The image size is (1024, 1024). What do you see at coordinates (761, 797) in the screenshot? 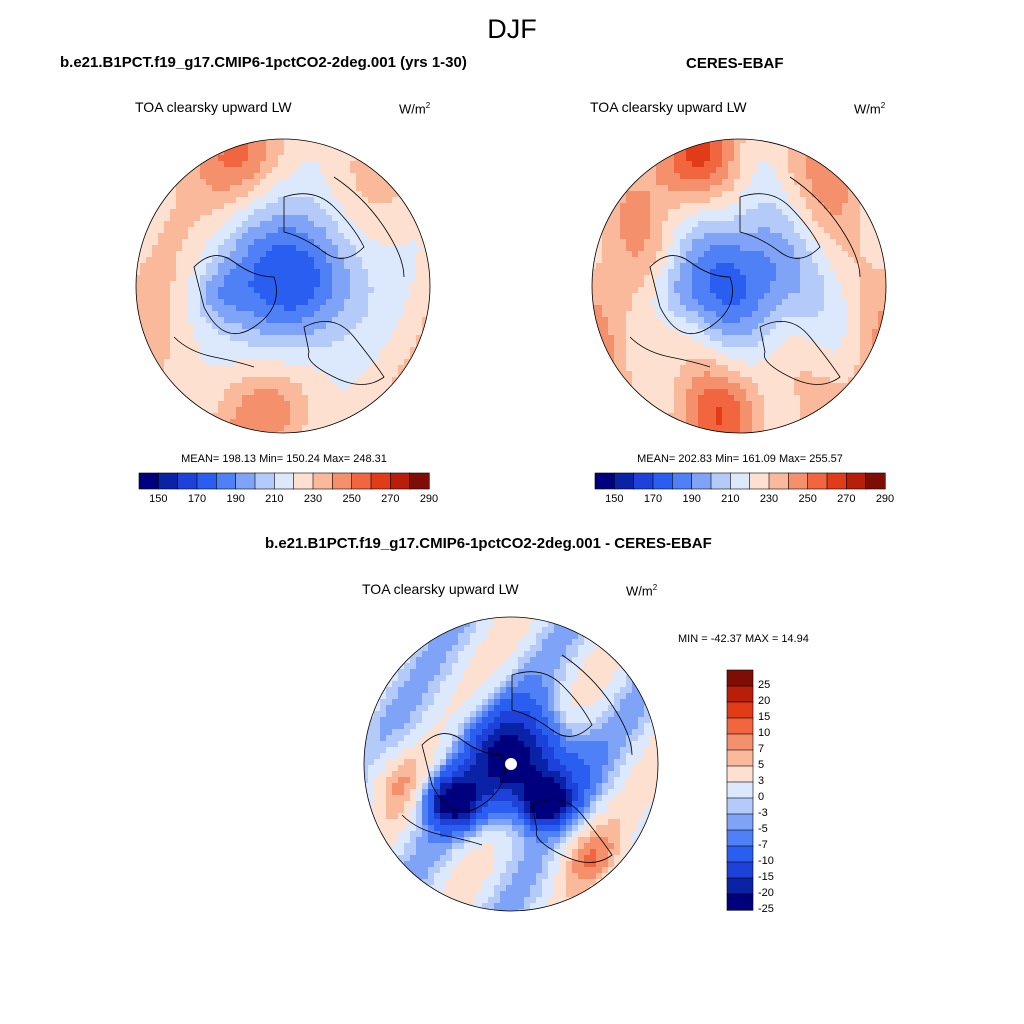
I see `colorbar-tick-label: 0` at bounding box center [761, 797].